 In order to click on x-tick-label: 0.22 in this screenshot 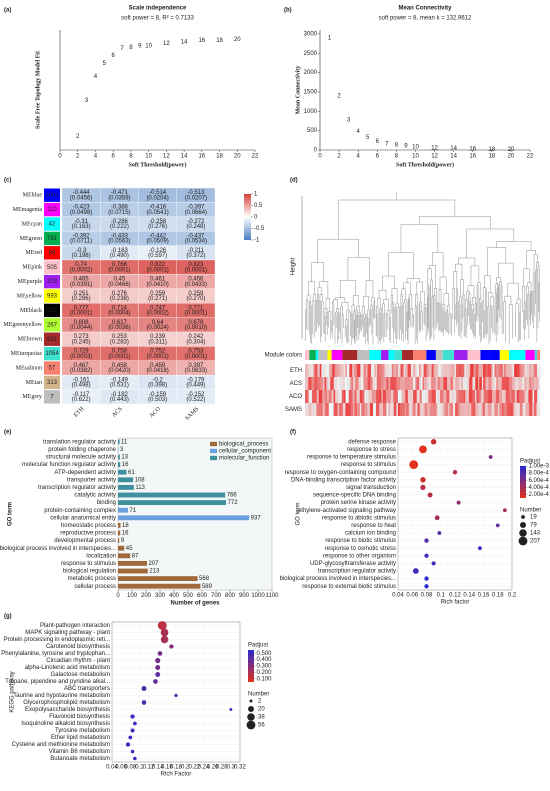, I will do `click(194, 768)`.